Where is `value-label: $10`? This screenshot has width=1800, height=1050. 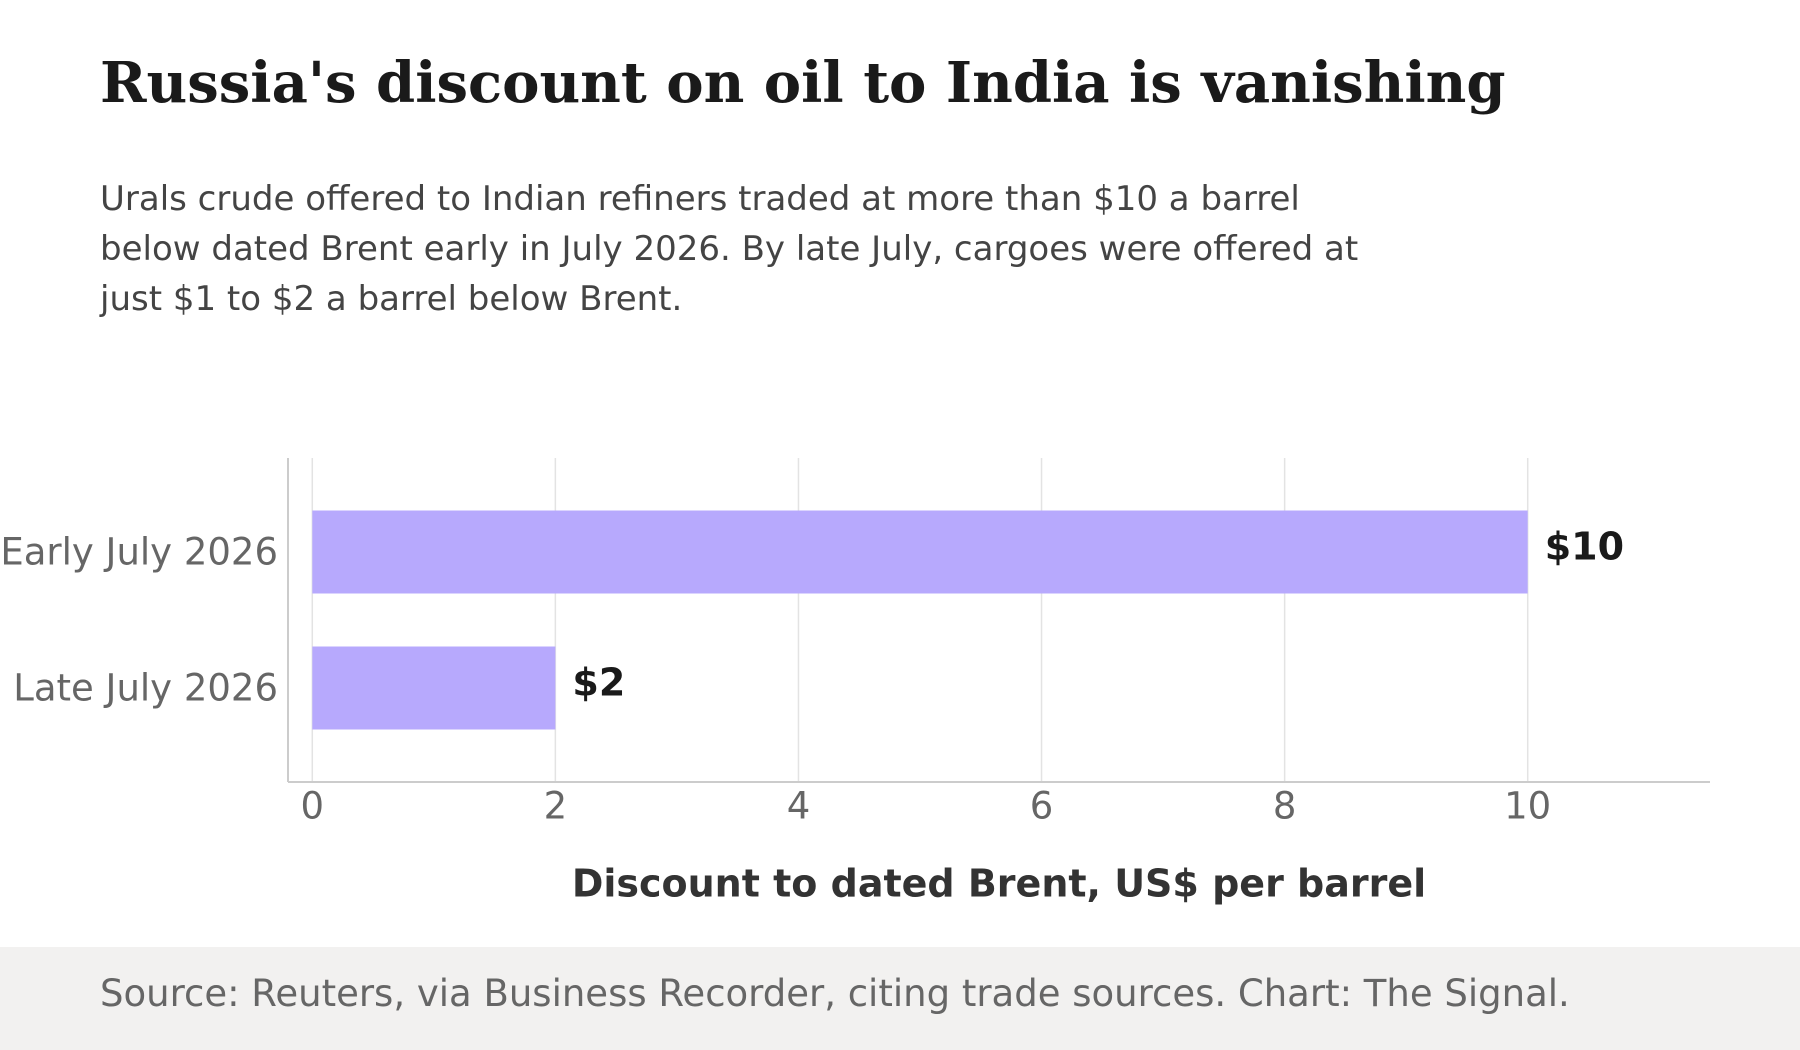 value-label: $10 is located at coordinates (1584, 547).